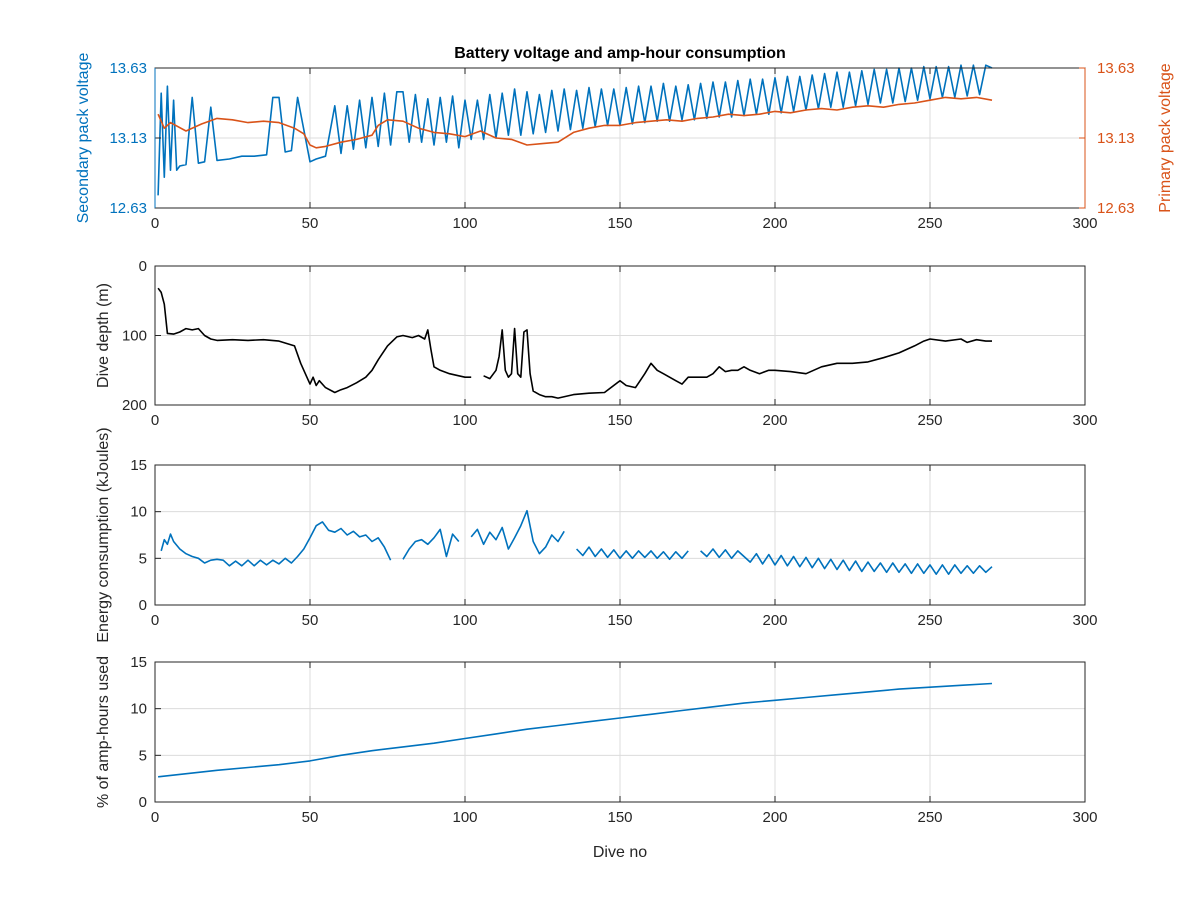 This screenshot has width=1200, height=900. I want to click on right-y-tick-label: 13.63, so click(1116, 68).